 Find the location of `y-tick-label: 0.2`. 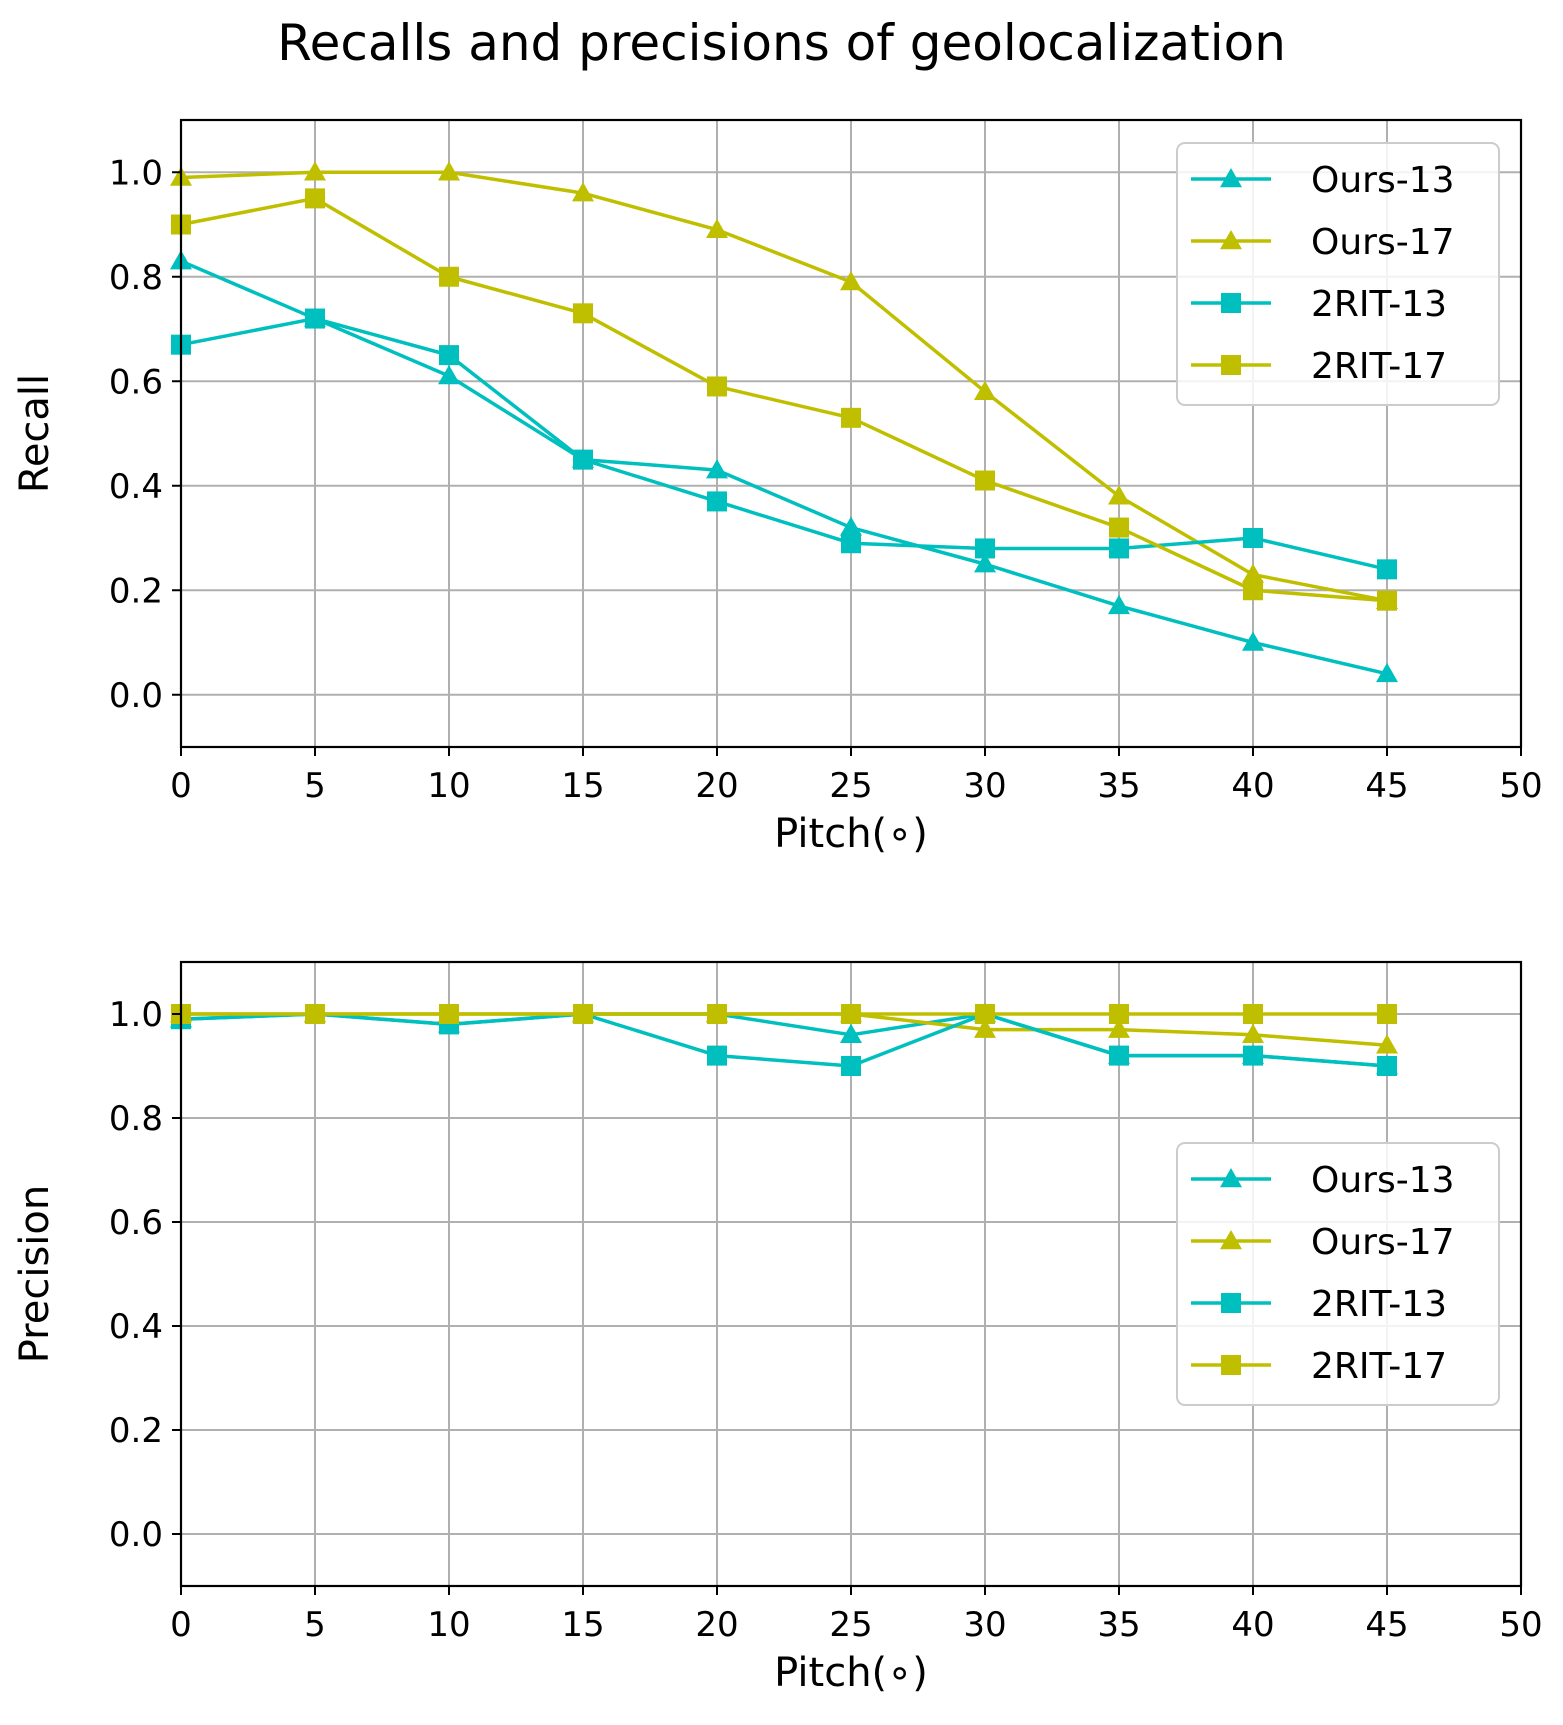

y-tick-label: 0.2 is located at coordinates (136, 591).